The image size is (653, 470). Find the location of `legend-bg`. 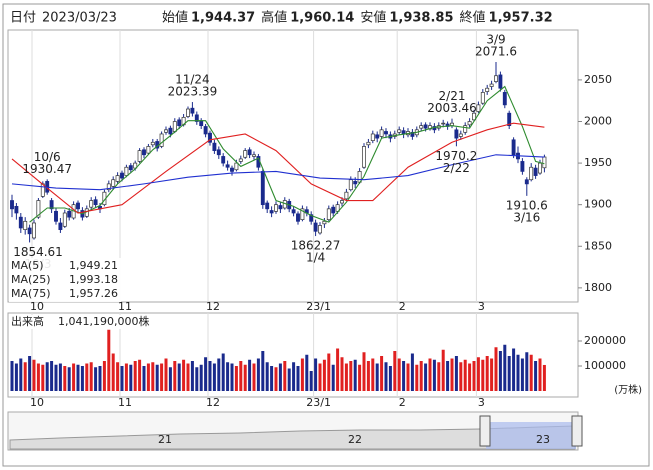

legend-bg is located at coordinates (65, 280).